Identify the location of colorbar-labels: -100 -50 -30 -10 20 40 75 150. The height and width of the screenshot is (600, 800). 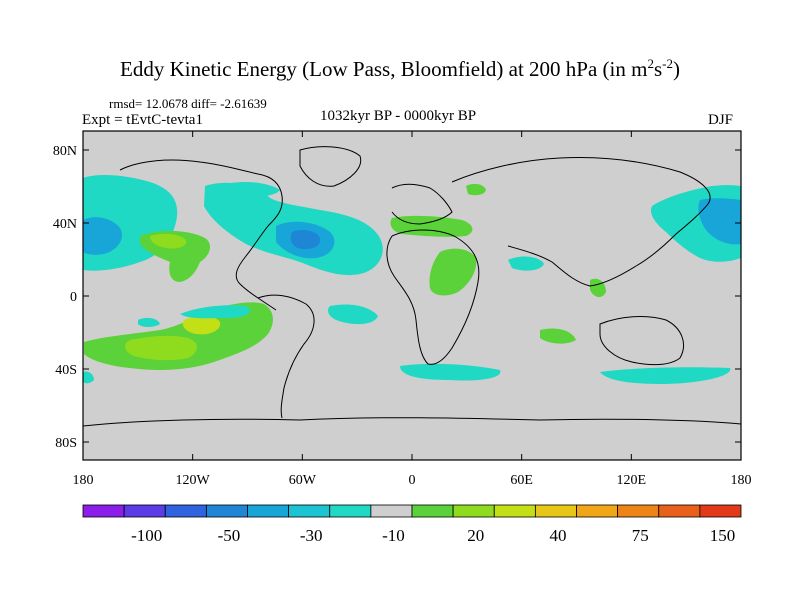
(433, 535).